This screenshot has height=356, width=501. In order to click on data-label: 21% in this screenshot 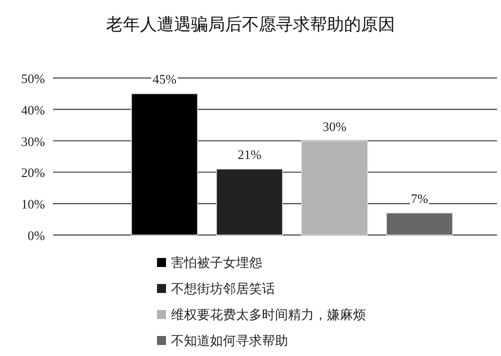, I will do `click(250, 154)`.